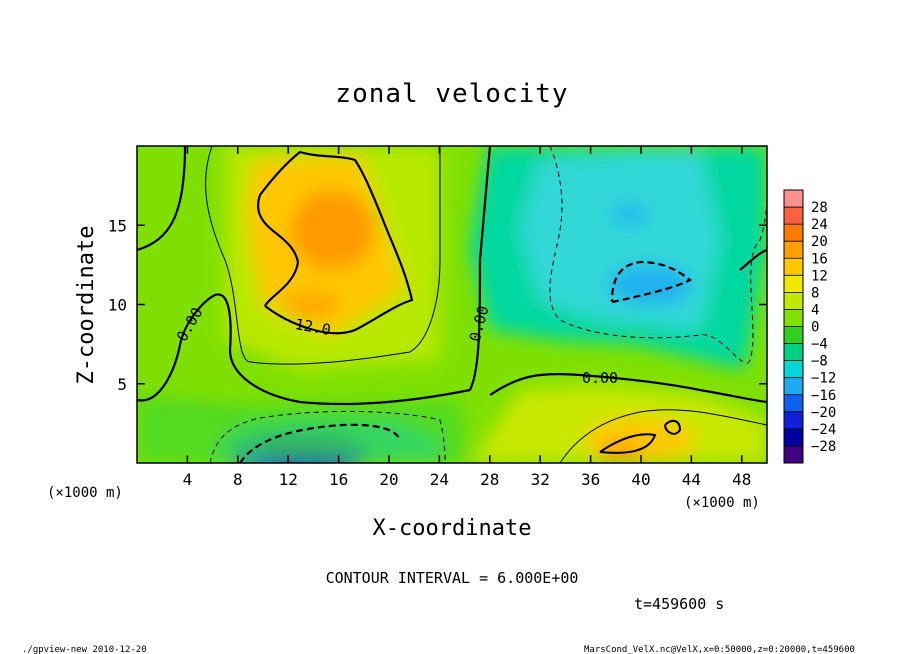 The image size is (904, 654). Describe the element at coordinates (122, 384) in the screenshot. I see `y-tick-label-0: 5` at that location.